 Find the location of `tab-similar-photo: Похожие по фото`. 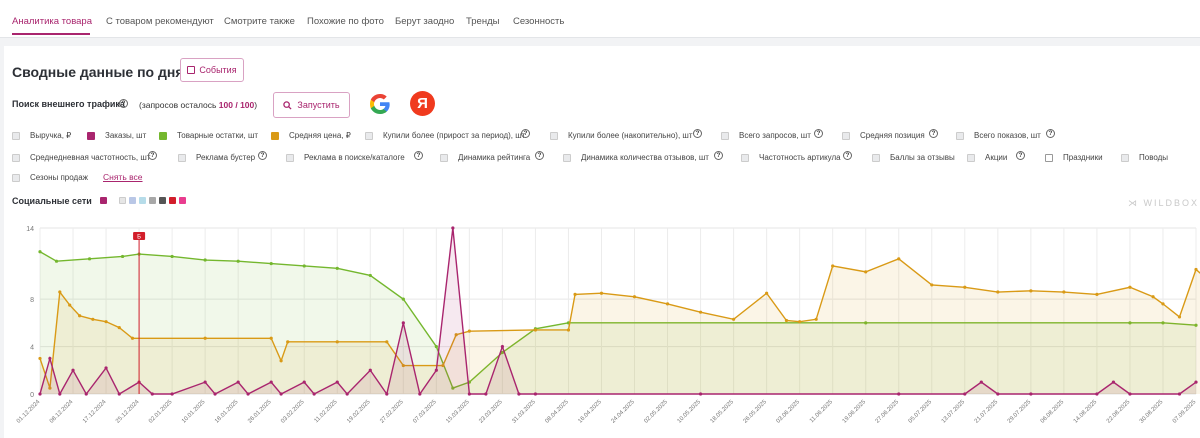

tab-similar-photo: Похожие по фото is located at coordinates (345, 21).